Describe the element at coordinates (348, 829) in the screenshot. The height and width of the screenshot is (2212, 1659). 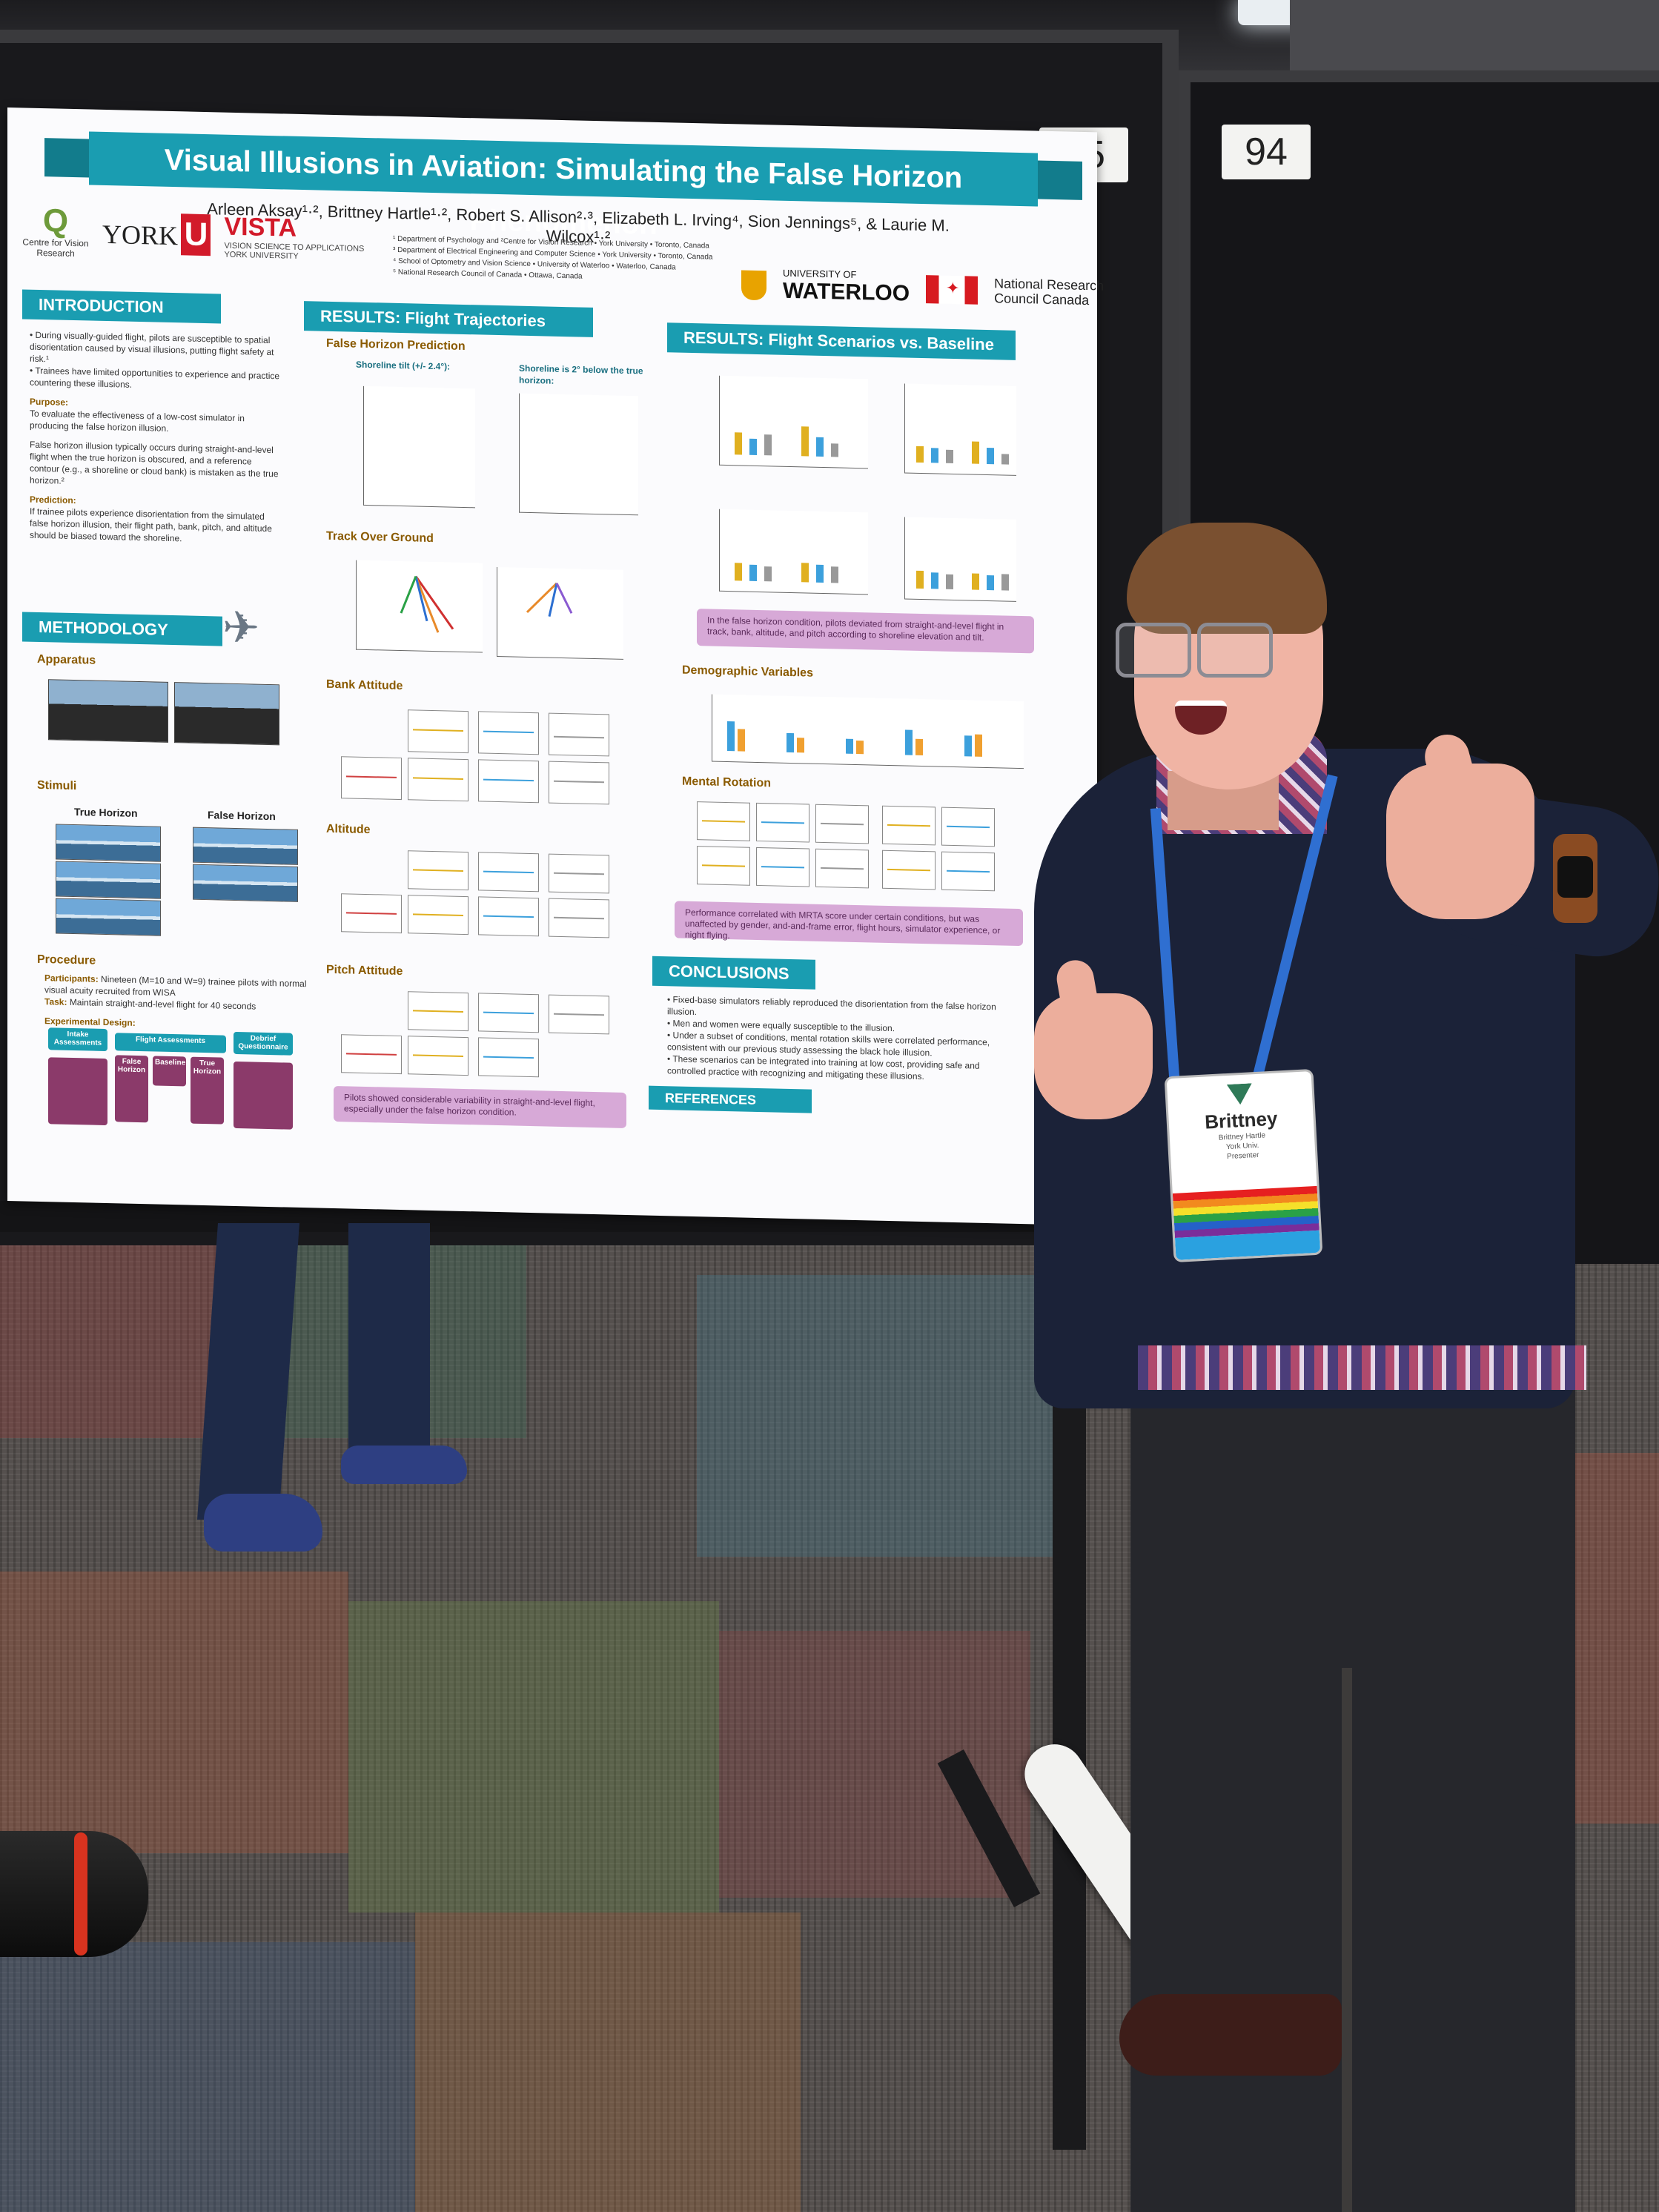
I see `altitude-label: Altitude` at that location.